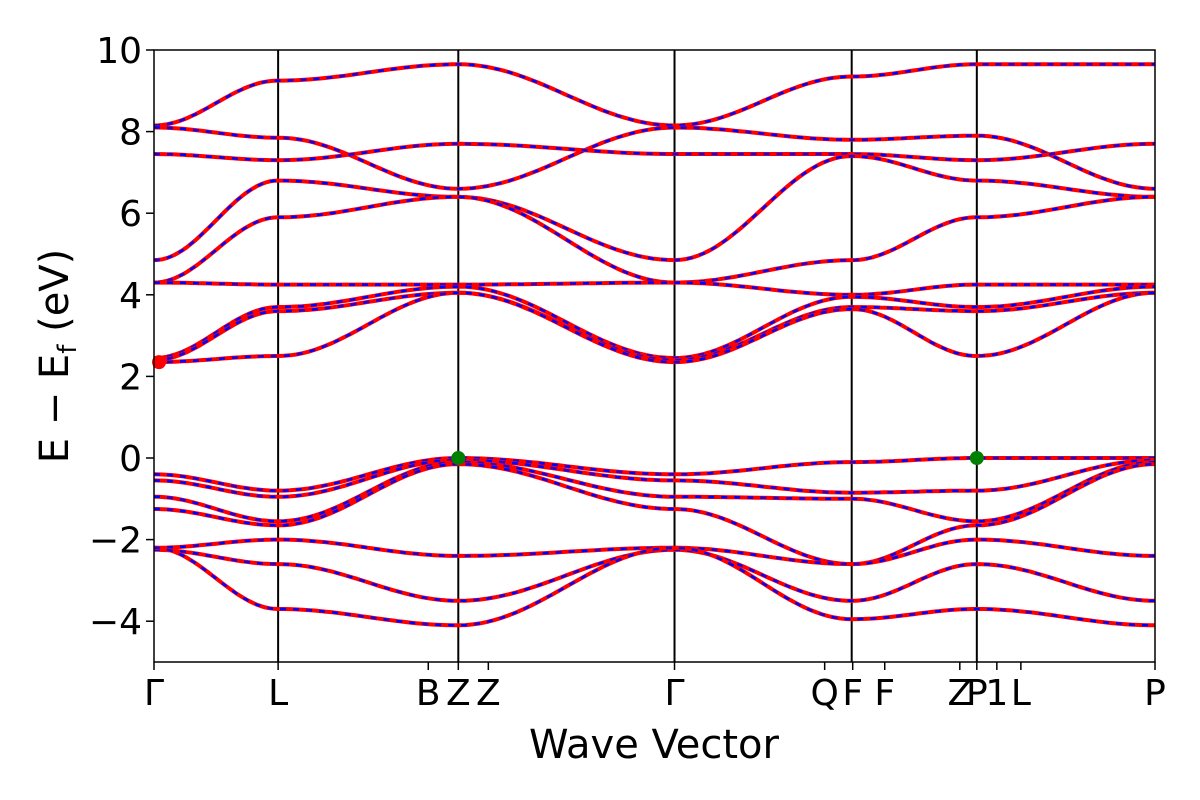 This screenshot has width=1200, height=800. I want to click on y-axis-label-unit: (eV), so click(55, 297).